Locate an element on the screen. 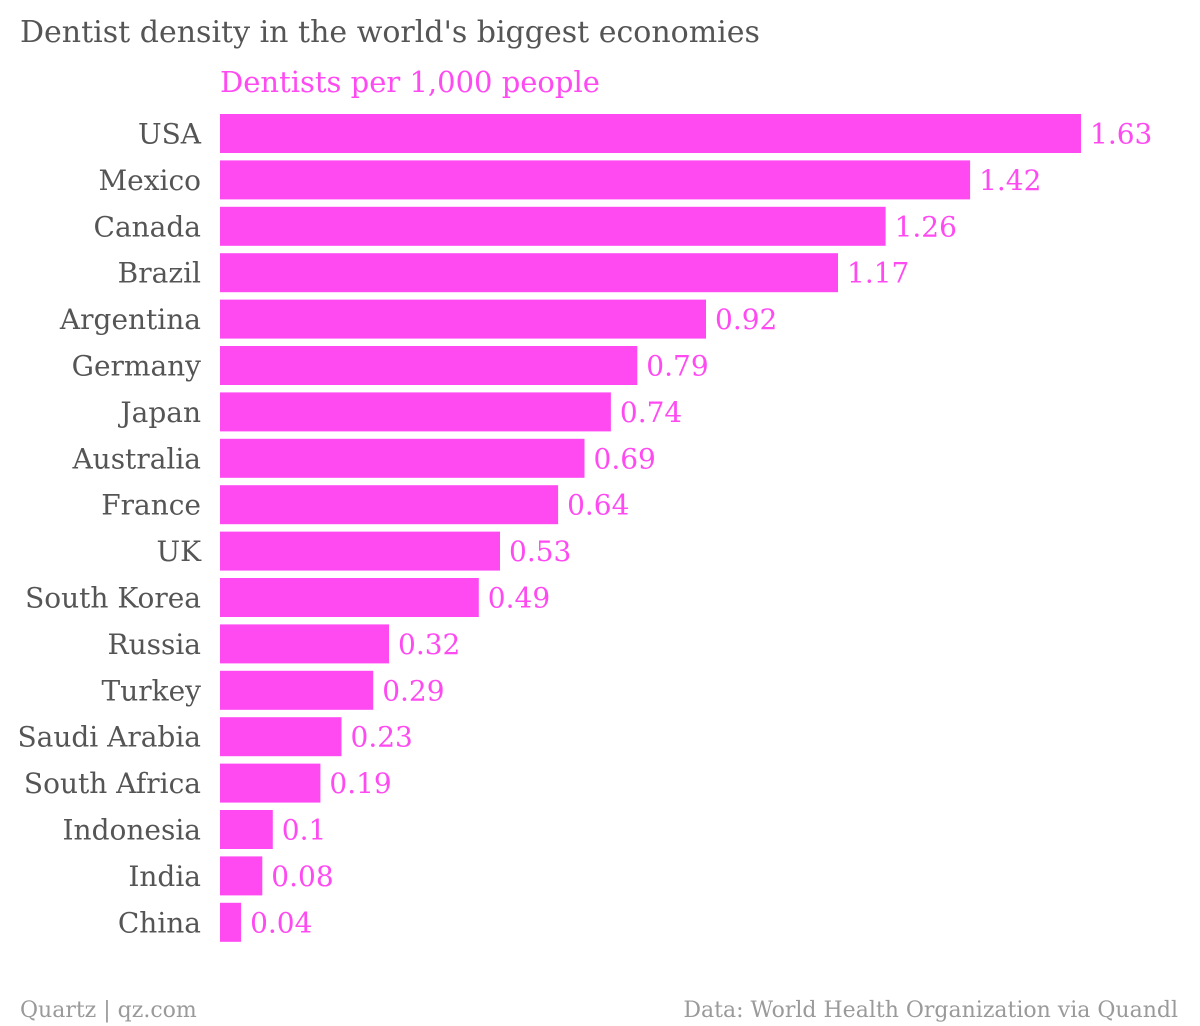 The image size is (1200, 1026). category-label: Japan is located at coordinates (159, 412).